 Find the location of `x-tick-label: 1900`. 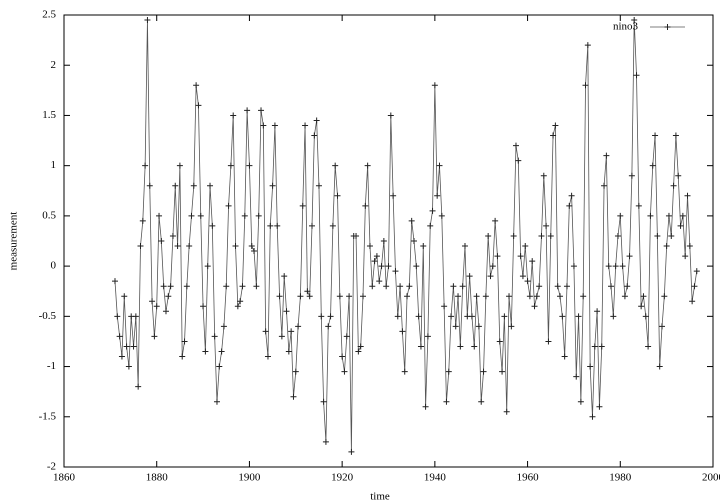

x-tick-label: 1900 is located at coordinates (249, 478).